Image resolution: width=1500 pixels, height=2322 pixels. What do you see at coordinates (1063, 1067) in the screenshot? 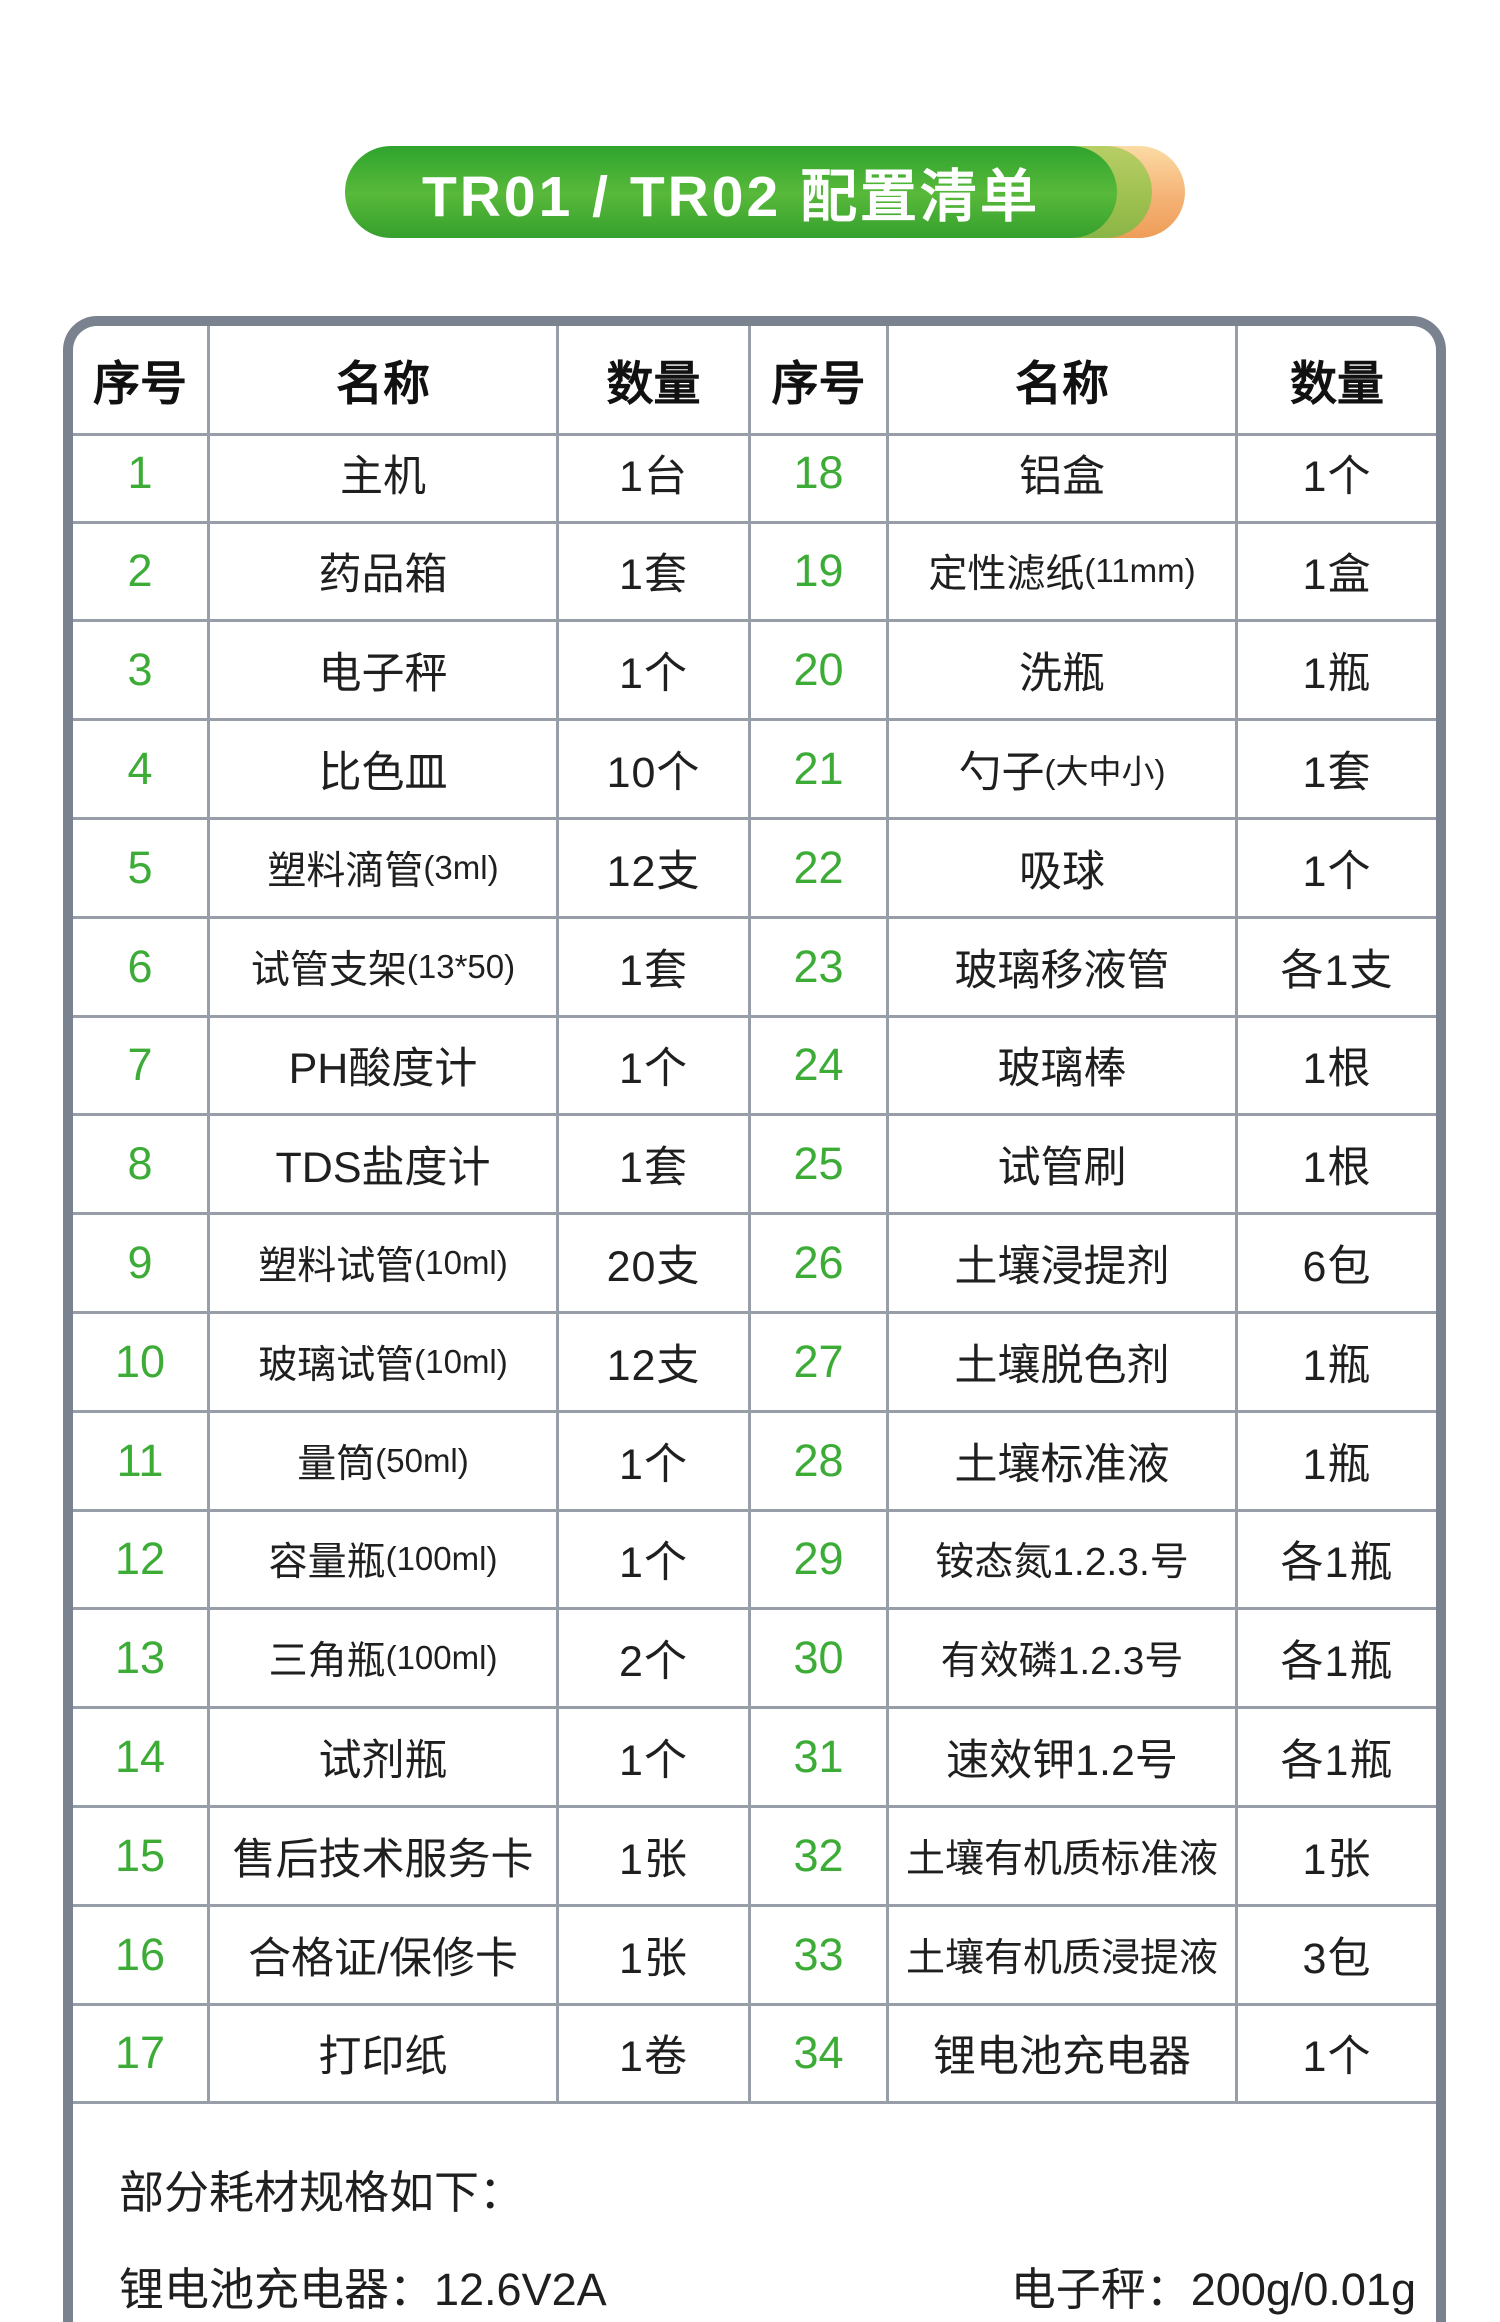
I see `item-name: 玻璃棒` at bounding box center [1063, 1067].